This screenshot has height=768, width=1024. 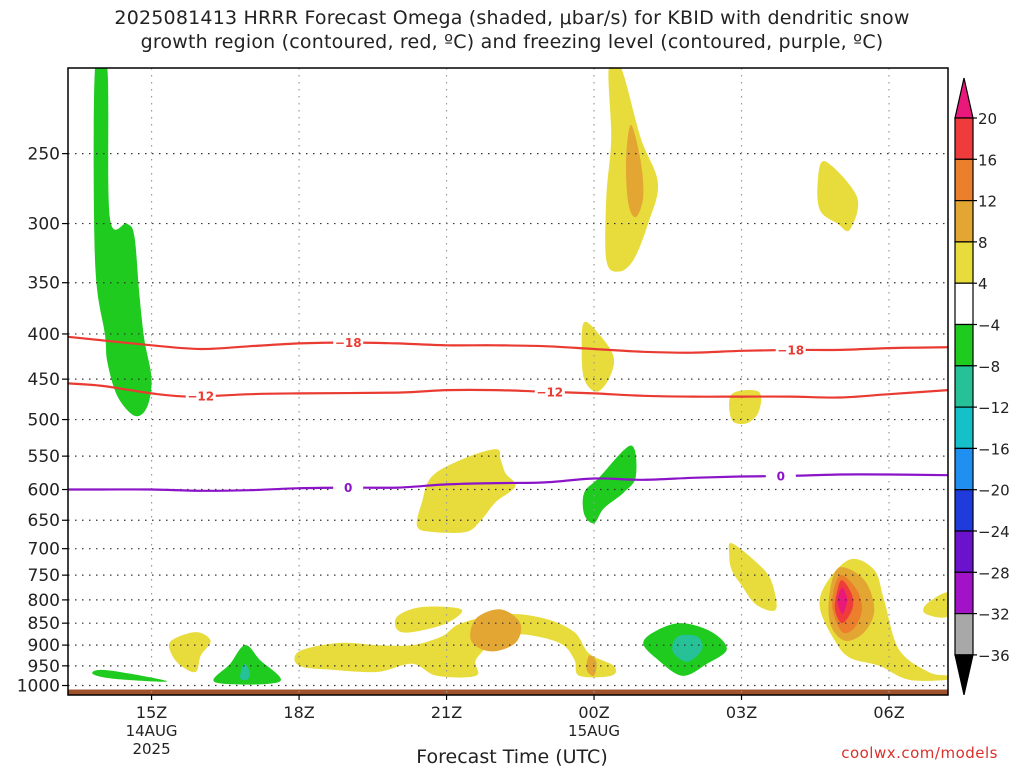 I want to click on site-credit: coolwx.com/models, so click(x=919, y=753).